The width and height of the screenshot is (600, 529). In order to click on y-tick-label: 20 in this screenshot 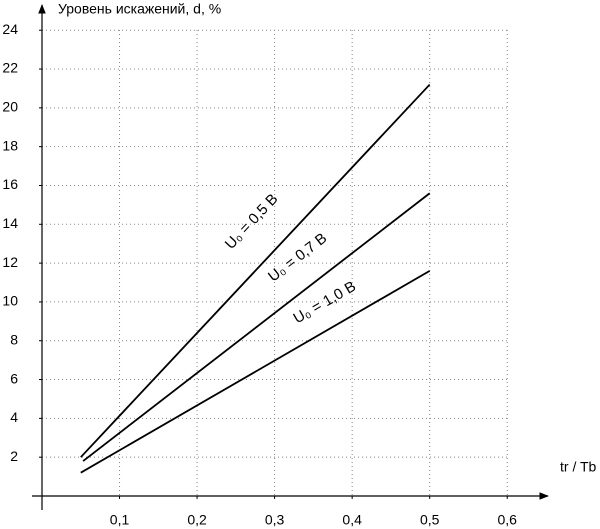, I will do `click(10, 107)`.